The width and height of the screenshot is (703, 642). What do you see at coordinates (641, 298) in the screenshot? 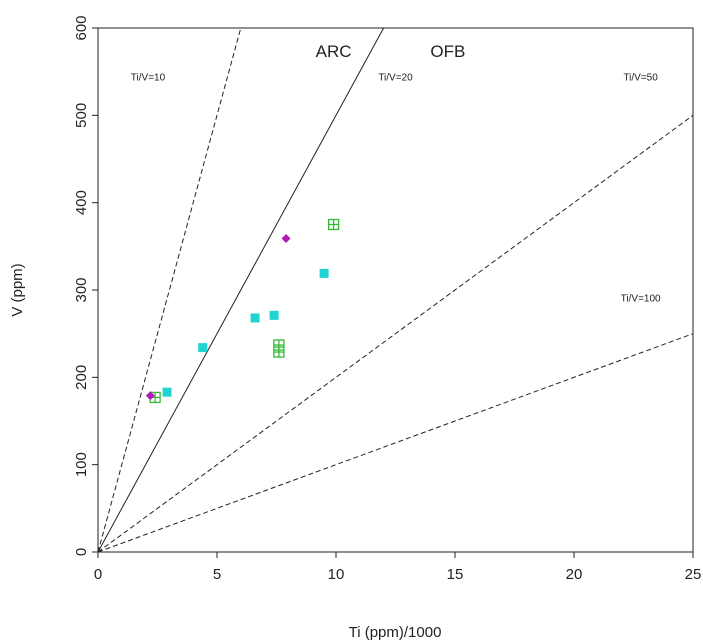
I see `ref-line-label: Ti/V=100` at bounding box center [641, 298].